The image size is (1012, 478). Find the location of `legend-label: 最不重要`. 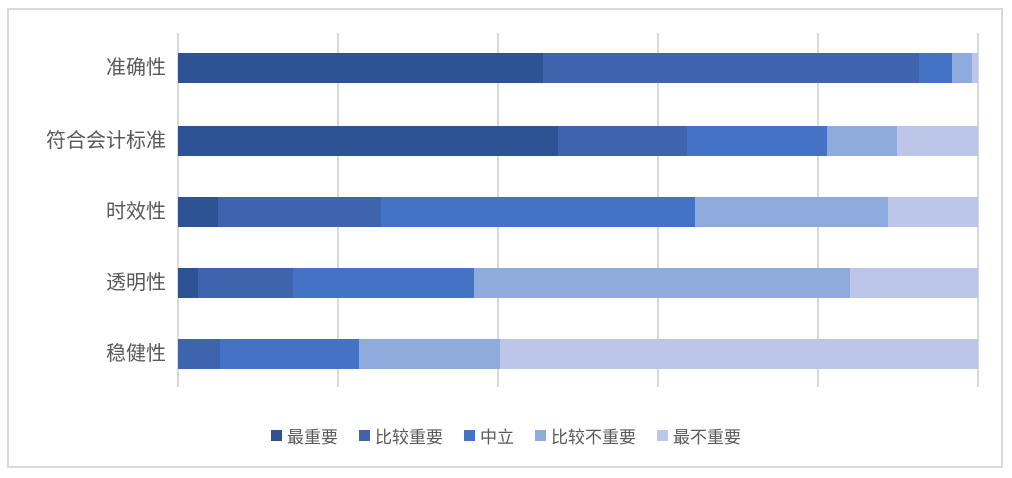

legend-label: 最不重要 is located at coordinates (707, 437).